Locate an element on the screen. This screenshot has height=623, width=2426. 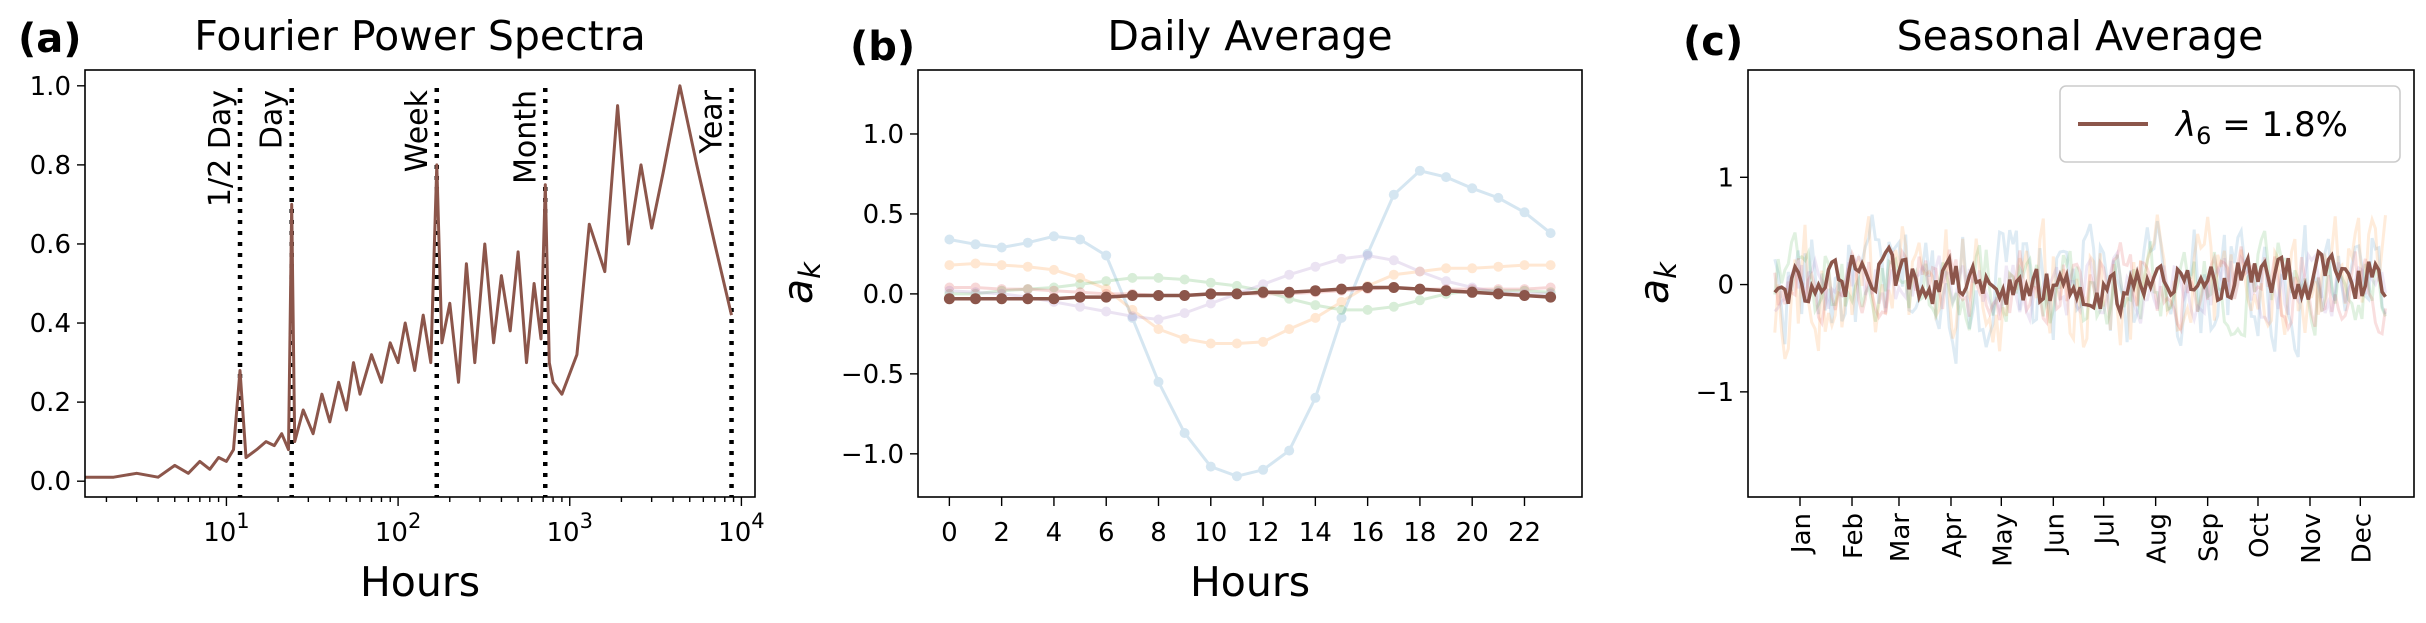
x-tick-label: 16 is located at coordinates (1367, 533).